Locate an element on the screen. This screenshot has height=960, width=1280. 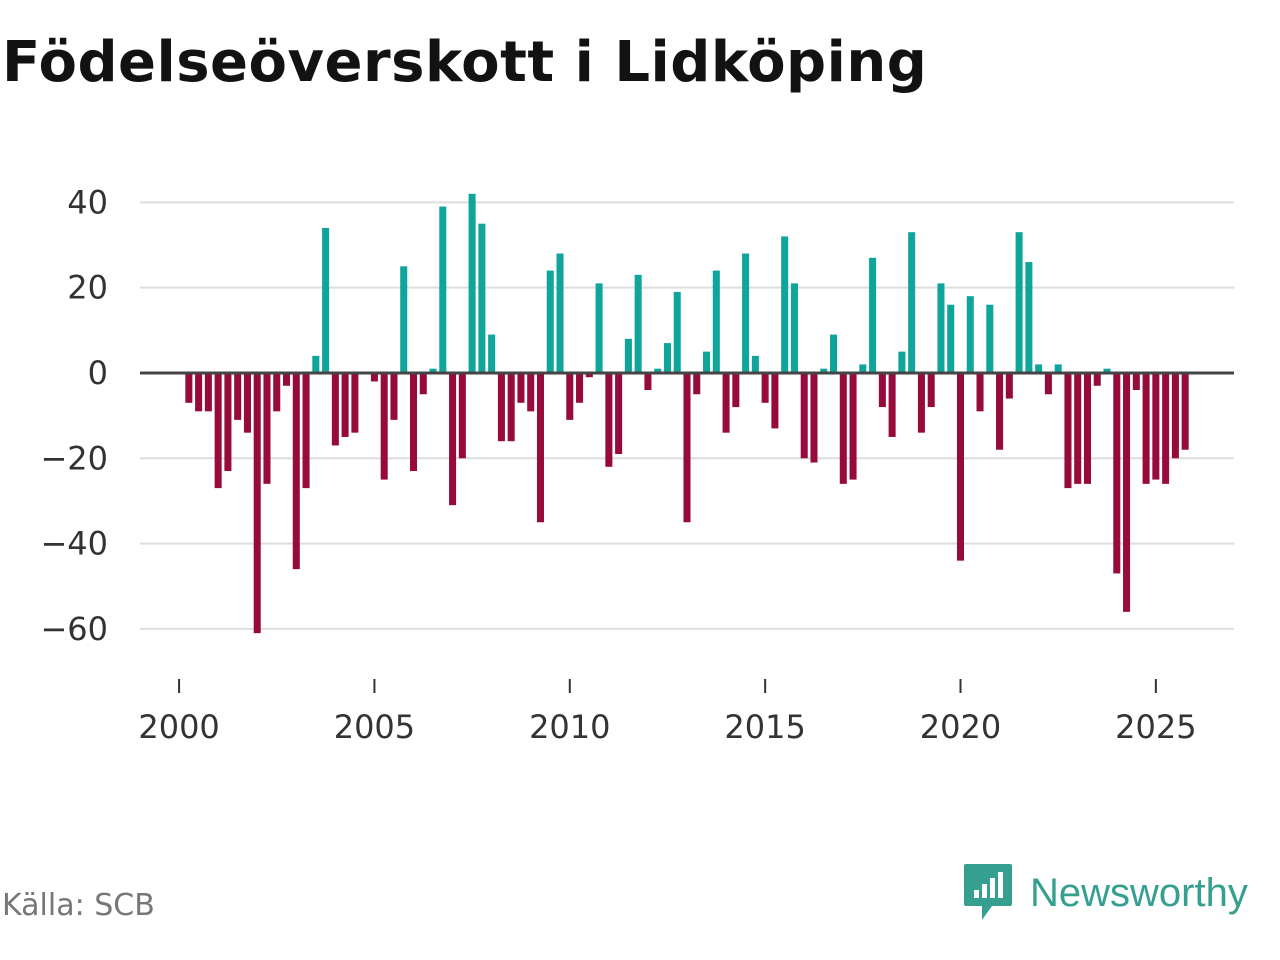
y-tick-label: −40 is located at coordinates (74, 544).